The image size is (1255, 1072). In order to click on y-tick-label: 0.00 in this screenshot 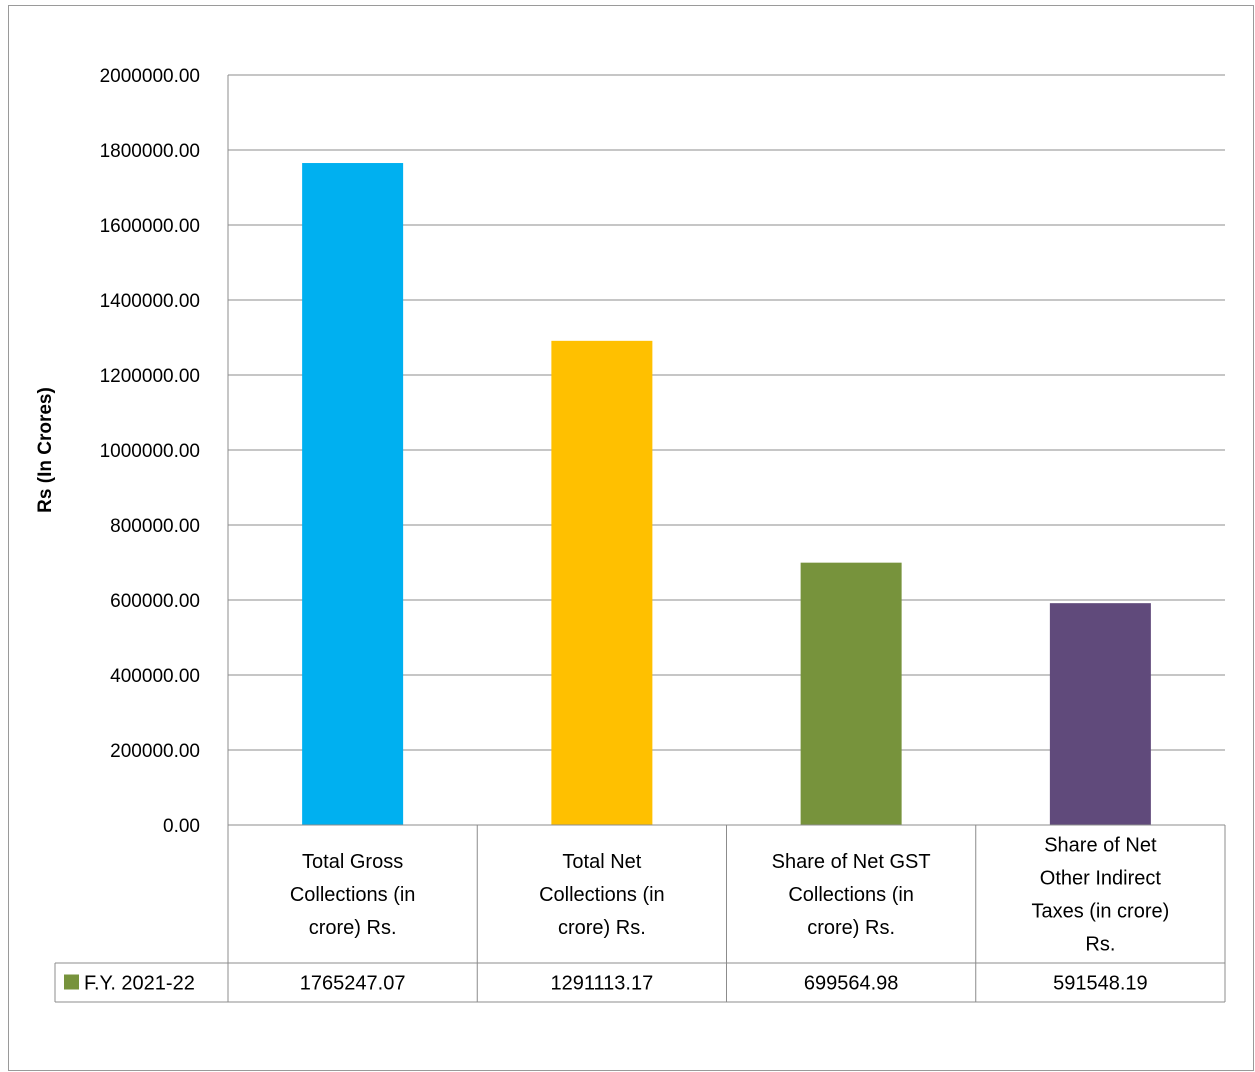, I will do `click(181, 826)`.